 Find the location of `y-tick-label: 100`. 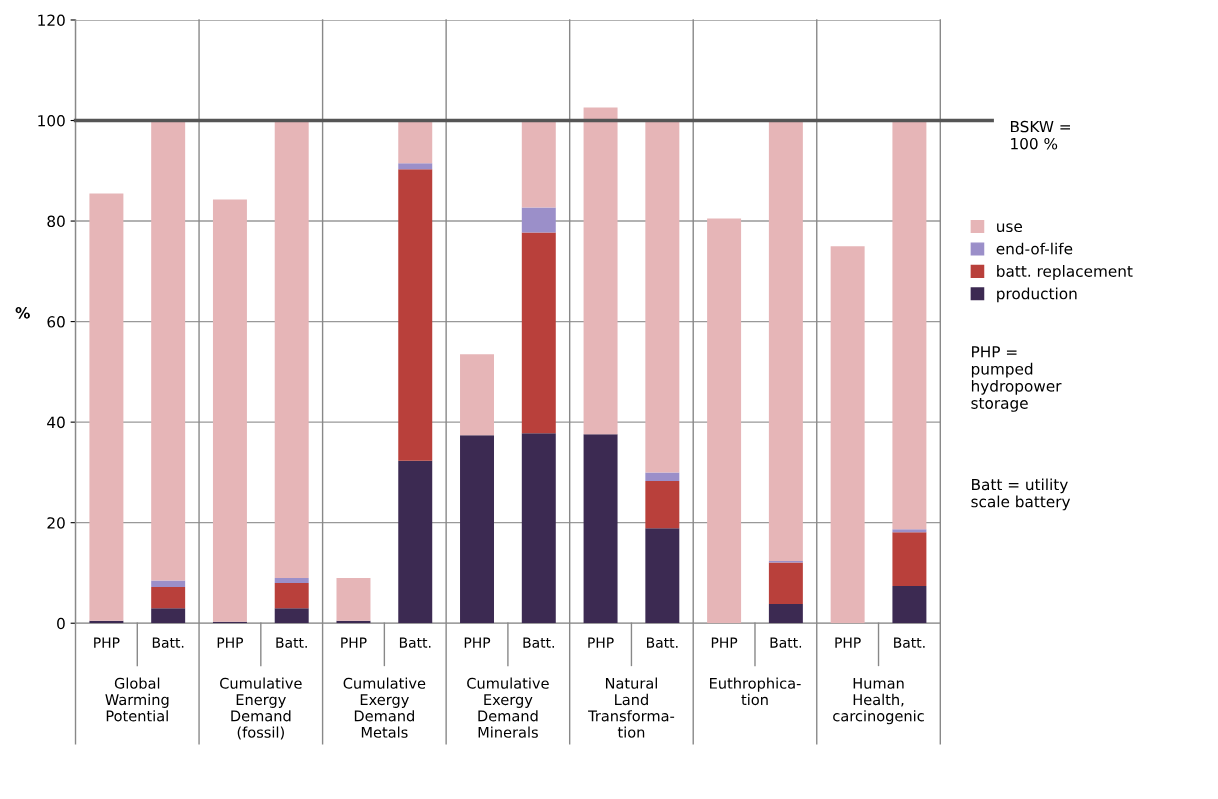

y-tick-label: 100 is located at coordinates (51, 120).